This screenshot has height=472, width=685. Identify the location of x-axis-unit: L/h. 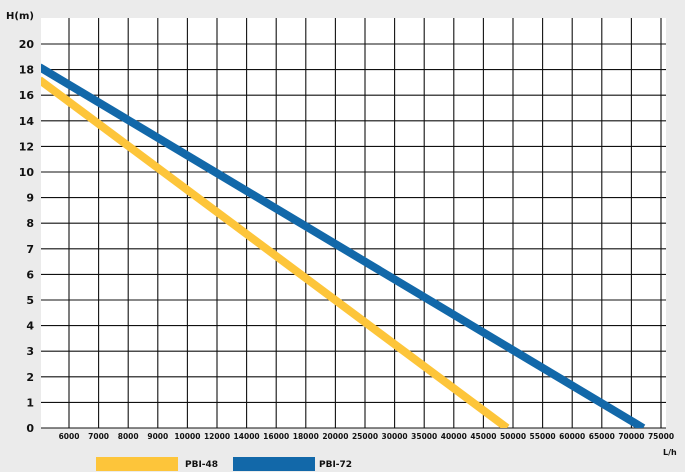
(670, 452).